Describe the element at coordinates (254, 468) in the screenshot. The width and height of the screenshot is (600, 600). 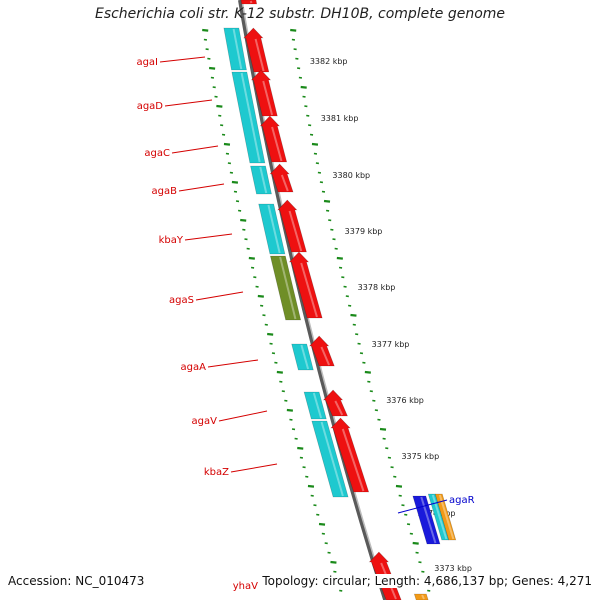
I see `gene-leader-kbaZ` at that location.